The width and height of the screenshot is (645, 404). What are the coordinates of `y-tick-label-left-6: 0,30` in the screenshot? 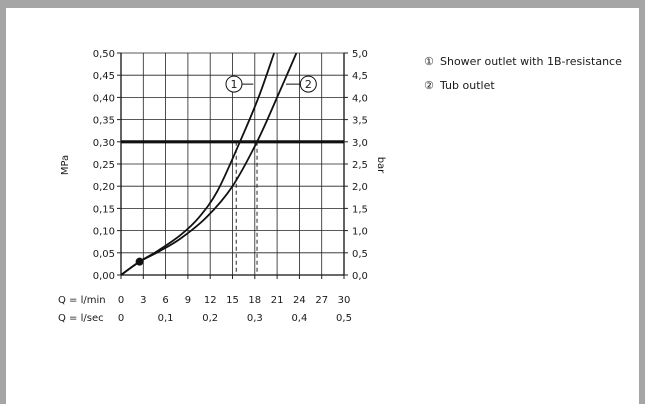 It's located at (104, 143).